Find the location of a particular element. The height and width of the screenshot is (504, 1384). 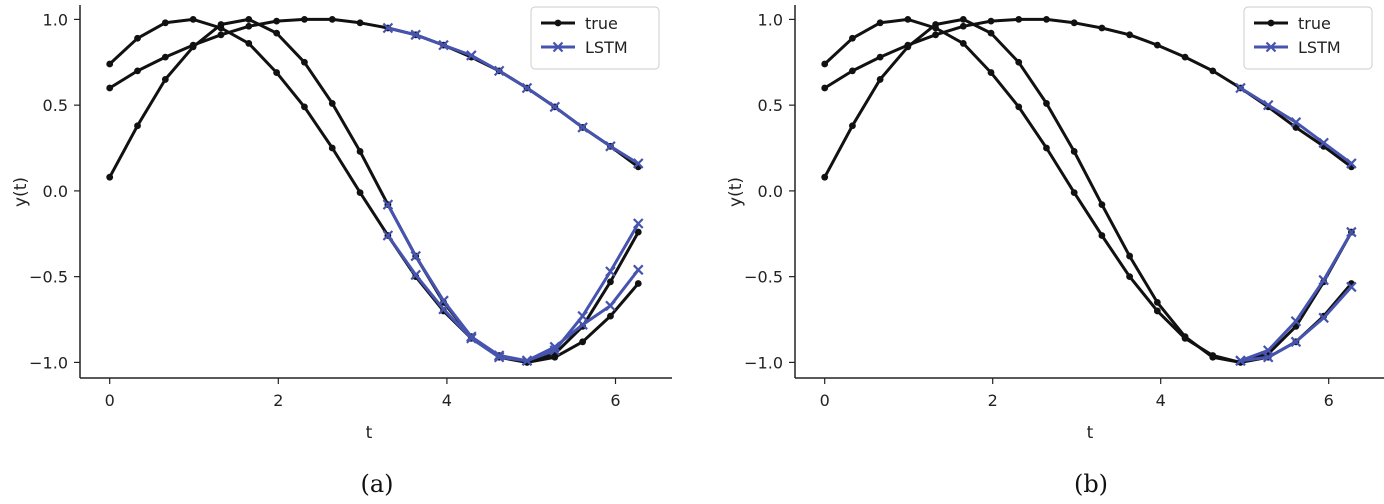

y-tick-label: 0.5 is located at coordinates (55, 105).